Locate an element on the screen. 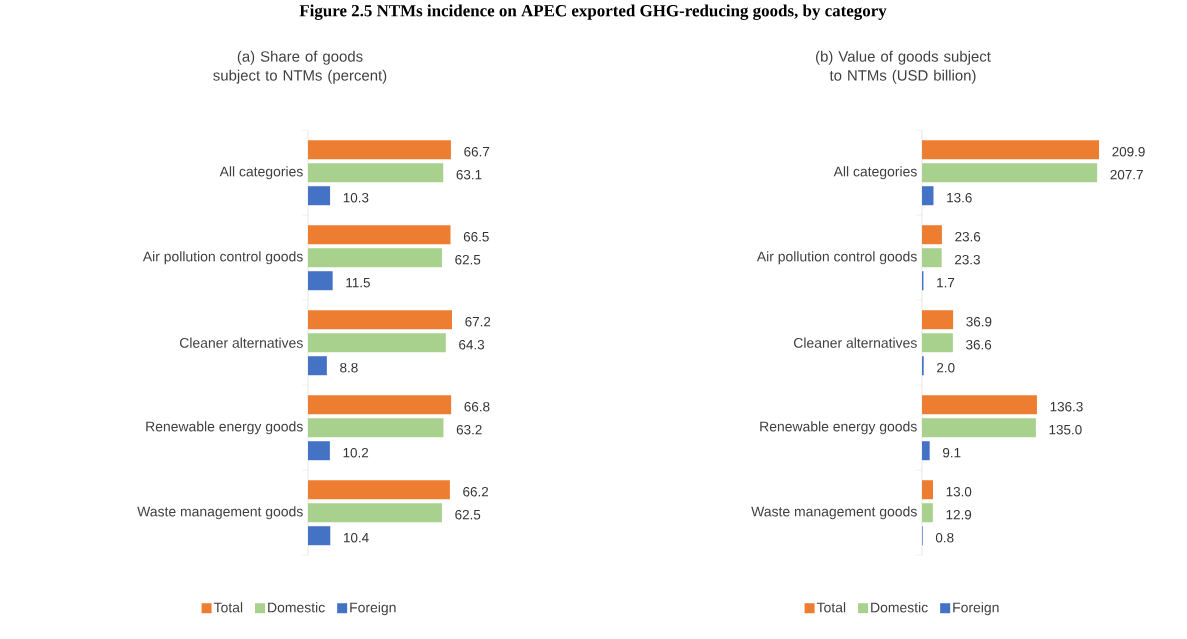 The width and height of the screenshot is (1187, 639). chart-title: (a) Share of goods subject to NTMs (percent) is located at coordinates (300, 67).